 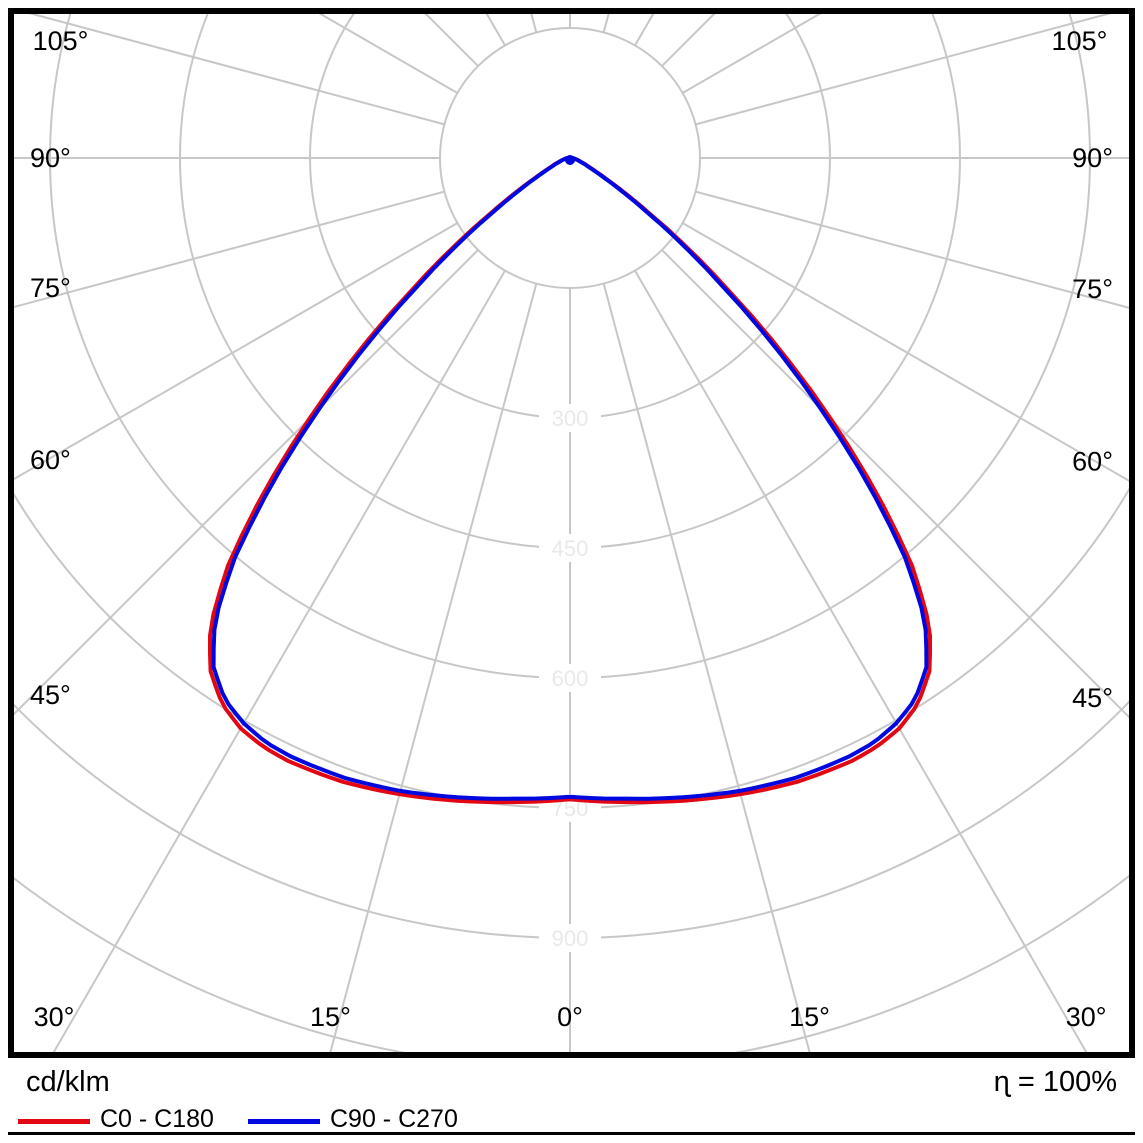 I want to click on svg-text: 0°, so click(x=570, y=1017).